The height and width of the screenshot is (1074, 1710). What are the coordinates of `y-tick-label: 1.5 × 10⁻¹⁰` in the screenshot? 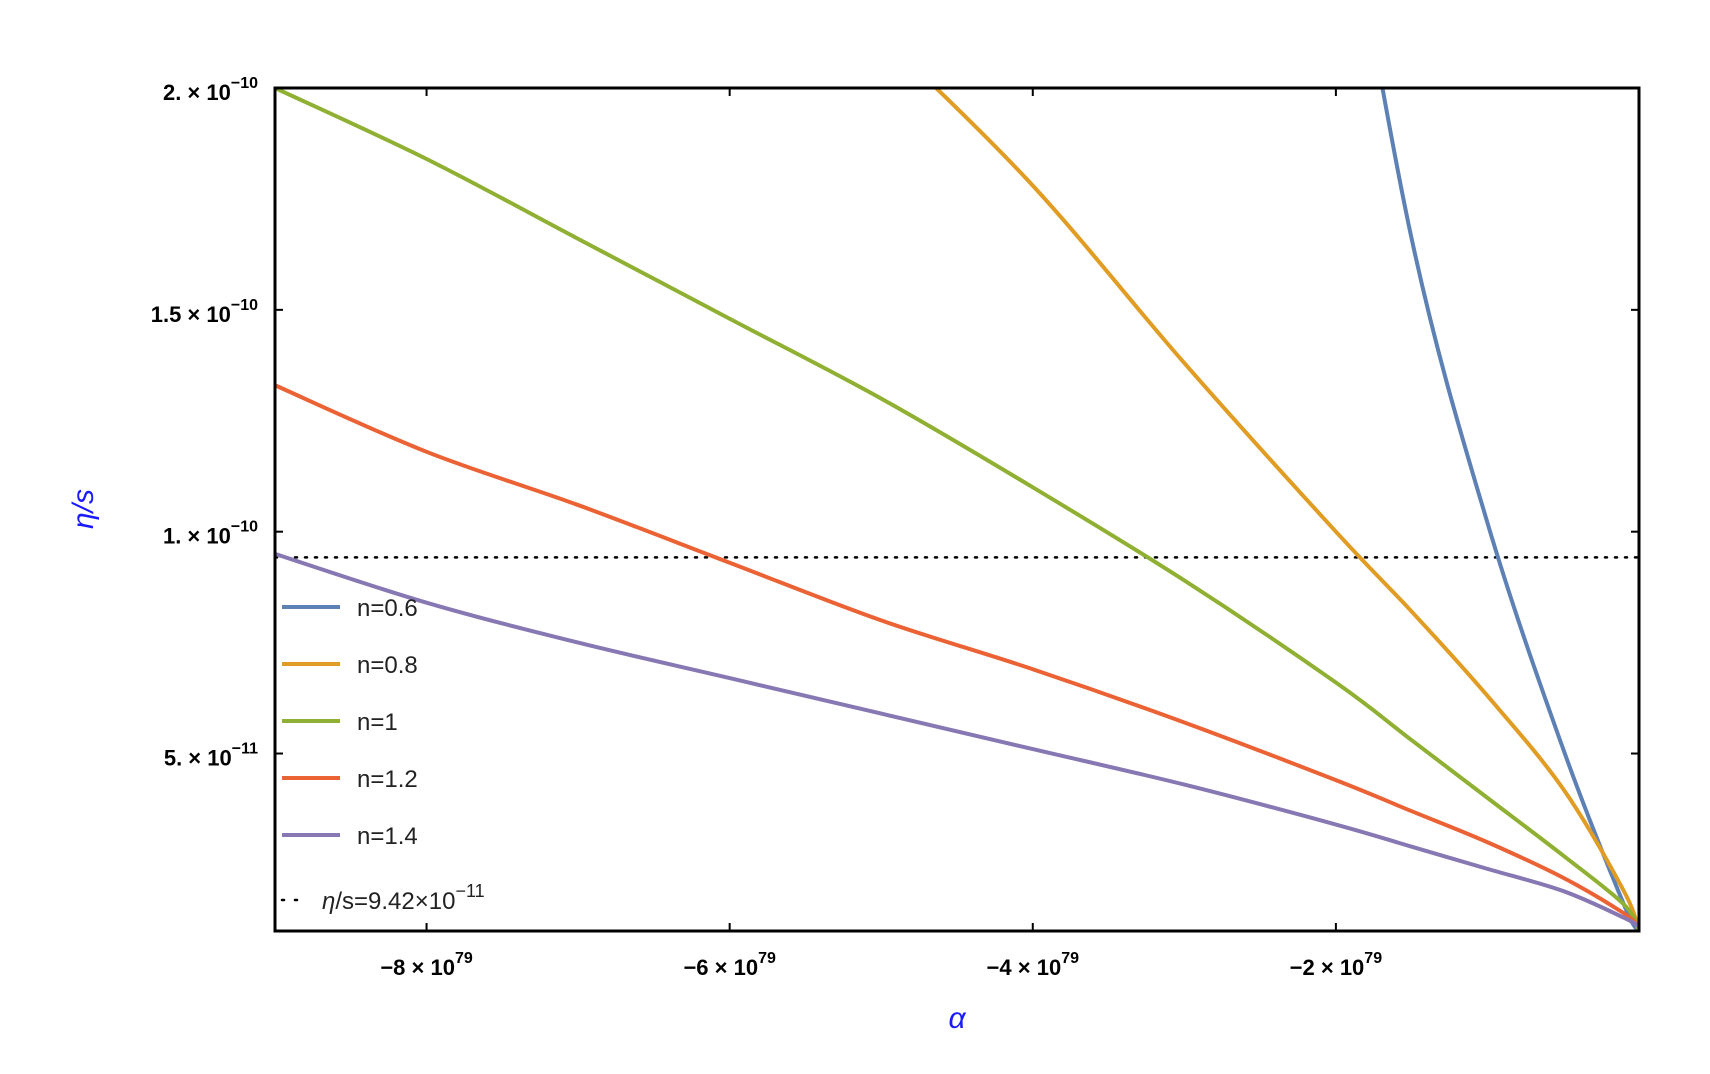 It's located at (204, 312).